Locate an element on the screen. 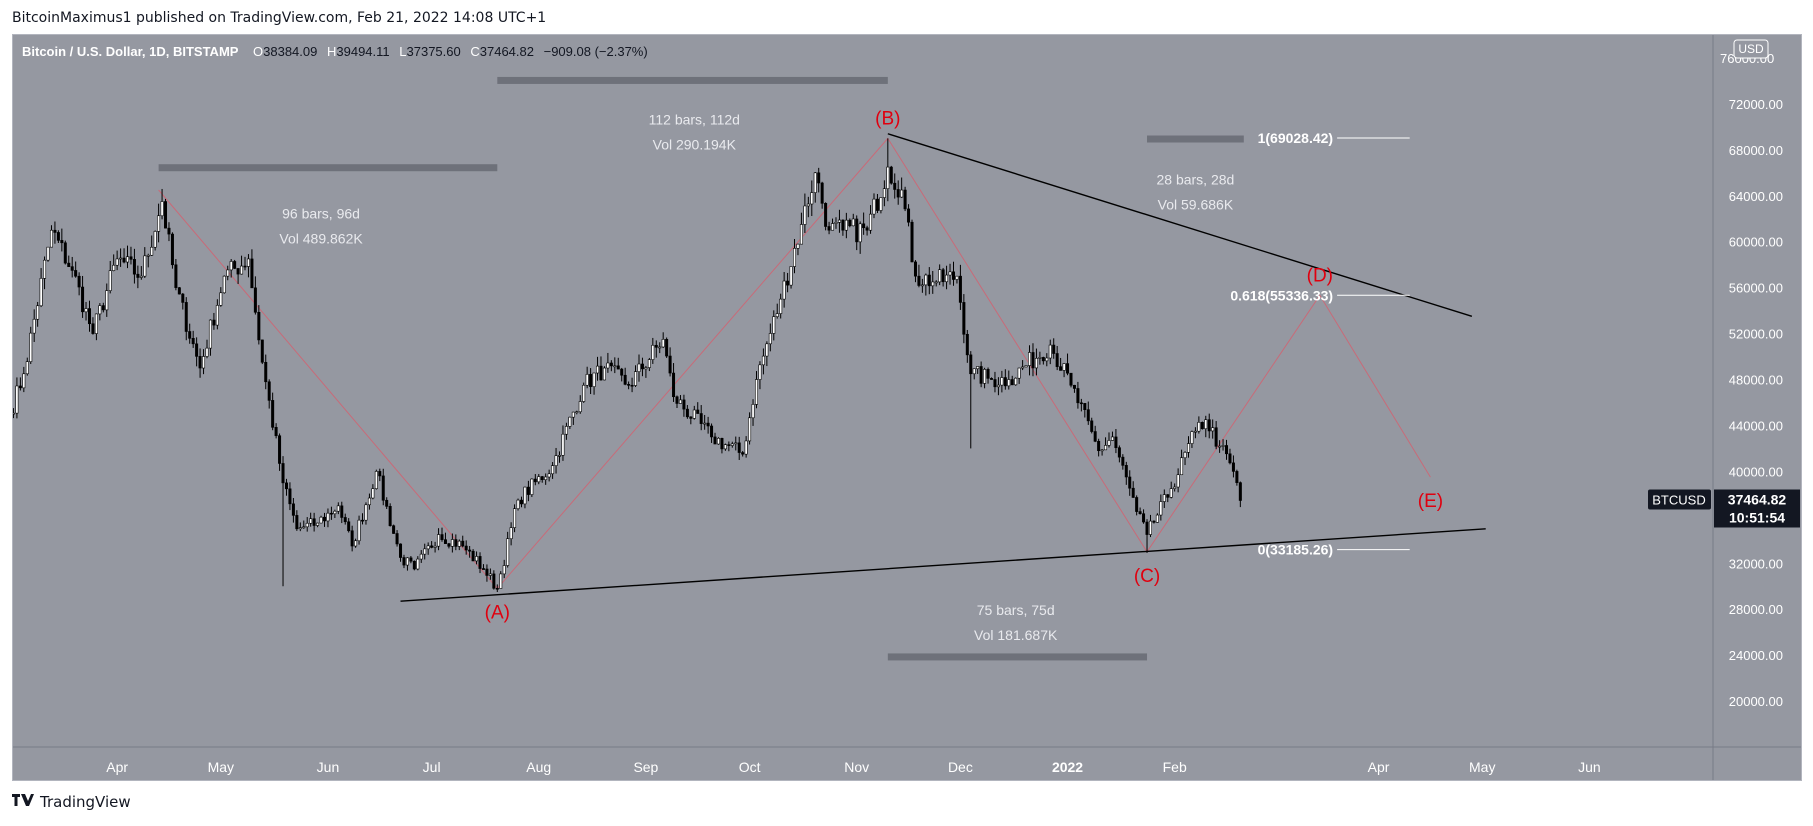 This screenshot has height=826, width=1813. y-tick-label: 72000.00 is located at coordinates (1756, 104).